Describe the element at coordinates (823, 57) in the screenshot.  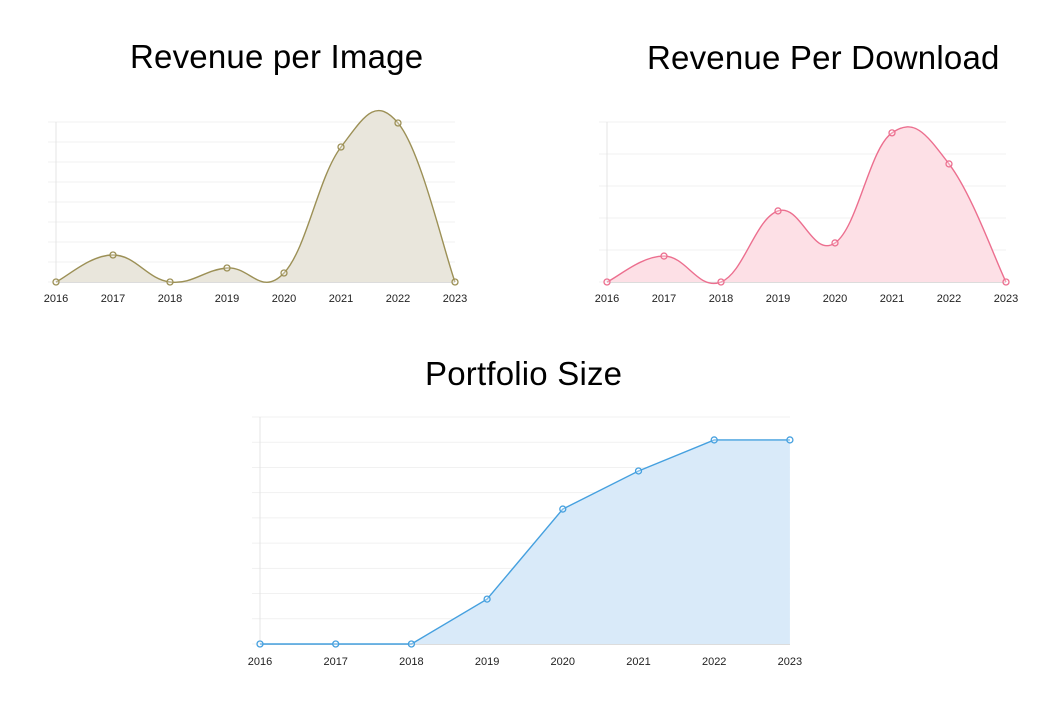
I see `chart-title-revenue-per-download: Revenue Per Download` at that location.